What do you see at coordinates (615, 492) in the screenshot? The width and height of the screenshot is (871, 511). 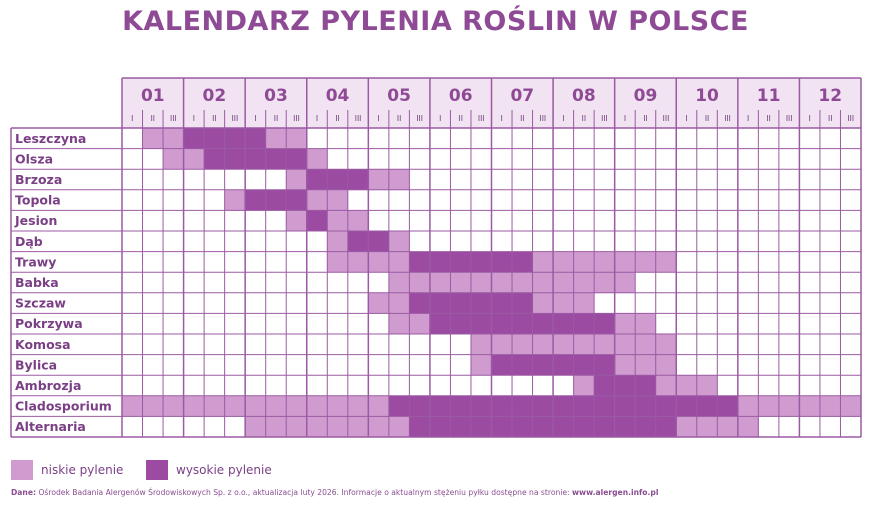 I see `footer-url: www.alergen.info.pl` at bounding box center [615, 492].